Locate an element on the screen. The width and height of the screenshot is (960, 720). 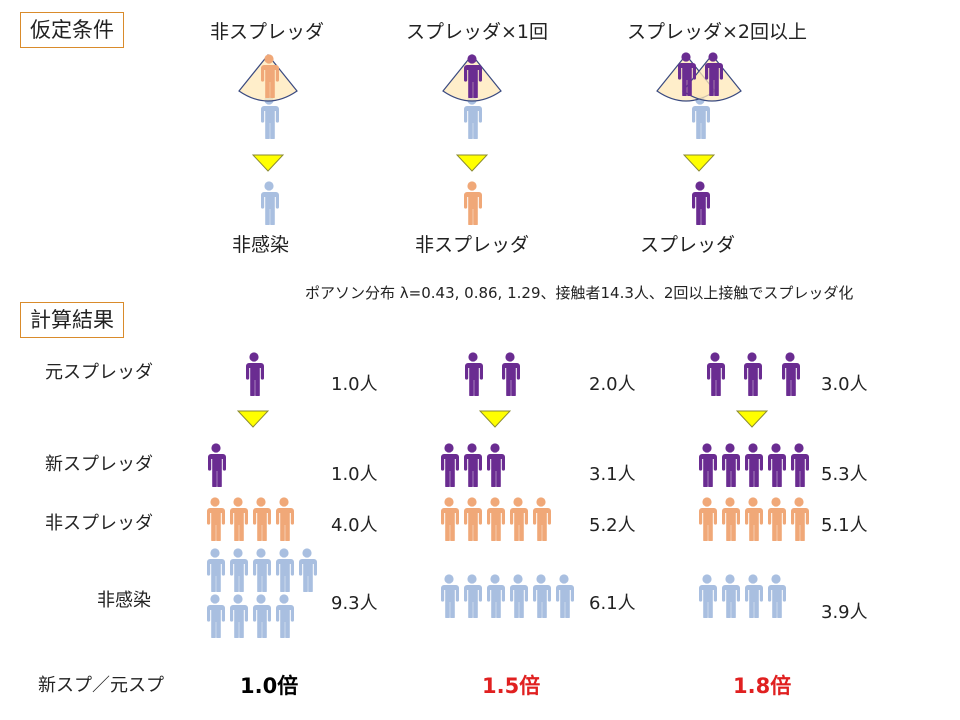
value-new-spreader-2: 3.1人 is located at coordinates (612, 474).